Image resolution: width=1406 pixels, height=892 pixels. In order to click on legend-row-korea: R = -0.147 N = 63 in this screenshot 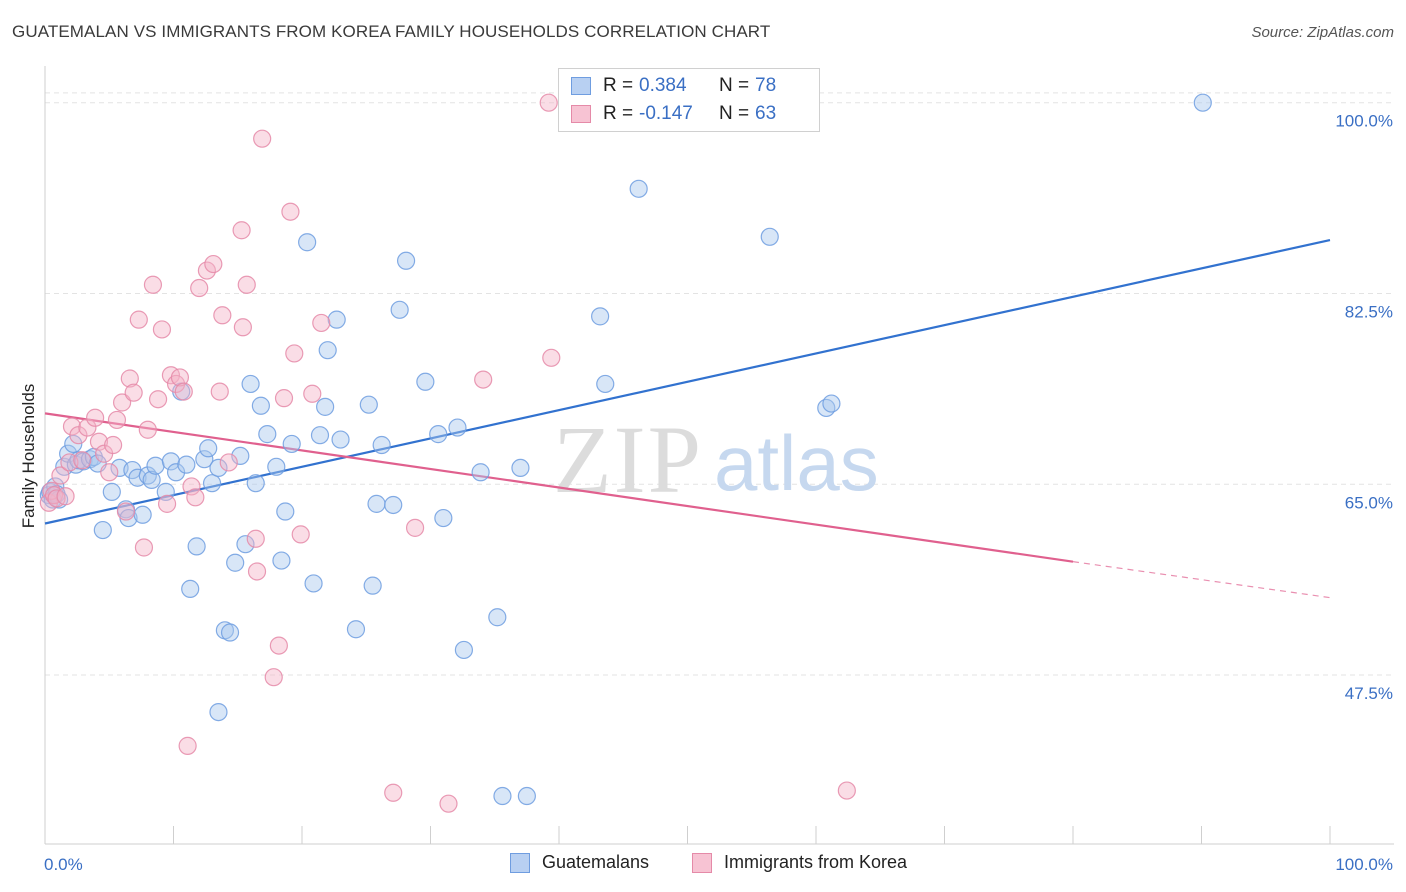, I will do `click(673, 114)`.